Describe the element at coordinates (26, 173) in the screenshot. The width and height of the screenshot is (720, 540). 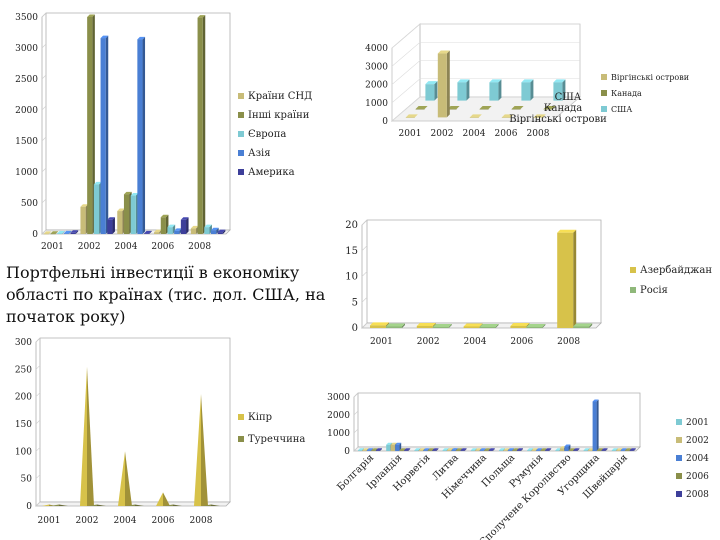
I see `y-tick-label: 1000` at that location.